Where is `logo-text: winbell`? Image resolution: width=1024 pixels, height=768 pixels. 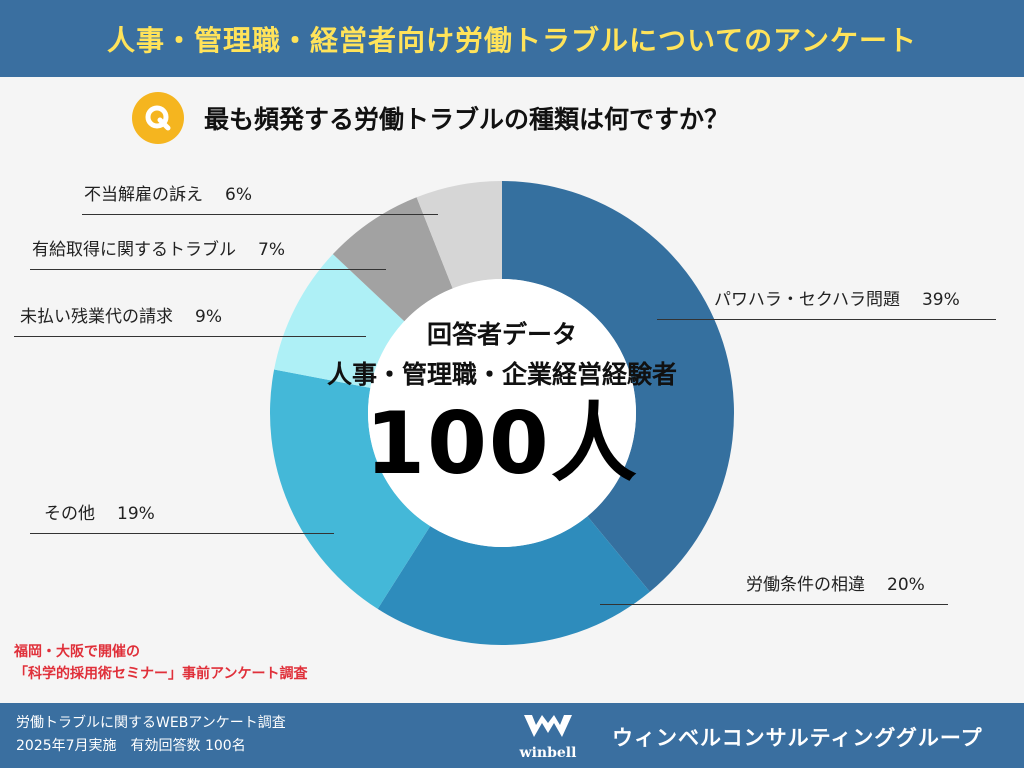
logo-text: winbell is located at coordinates (548, 753).